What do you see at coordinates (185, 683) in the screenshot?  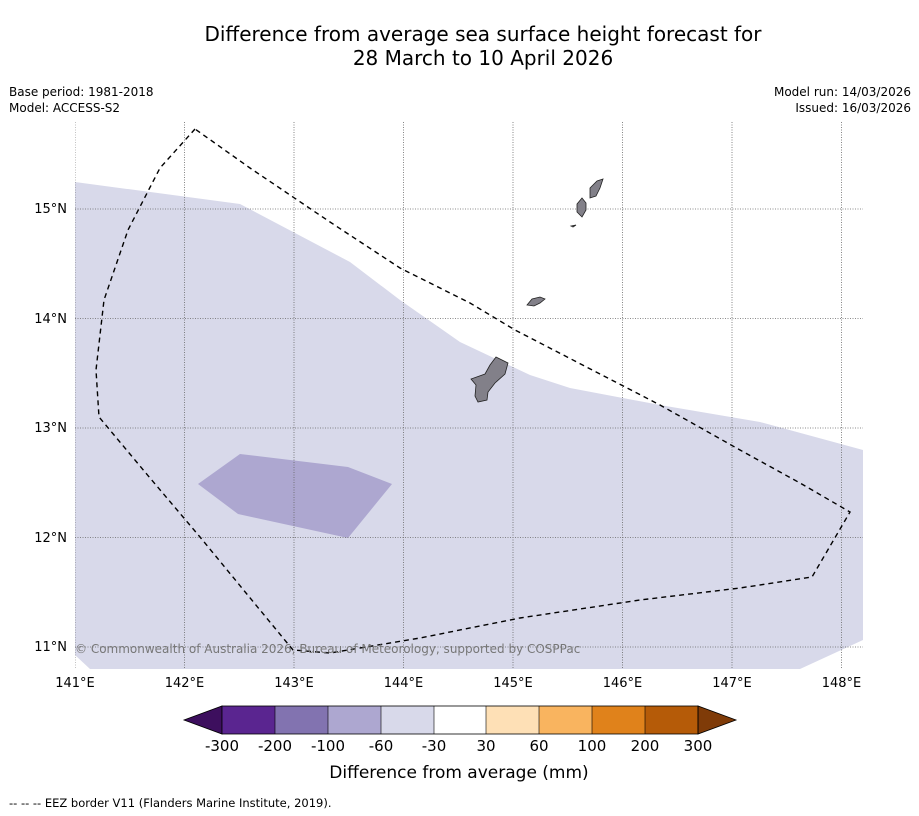 I see `lon-label: 142°E` at bounding box center [185, 683].